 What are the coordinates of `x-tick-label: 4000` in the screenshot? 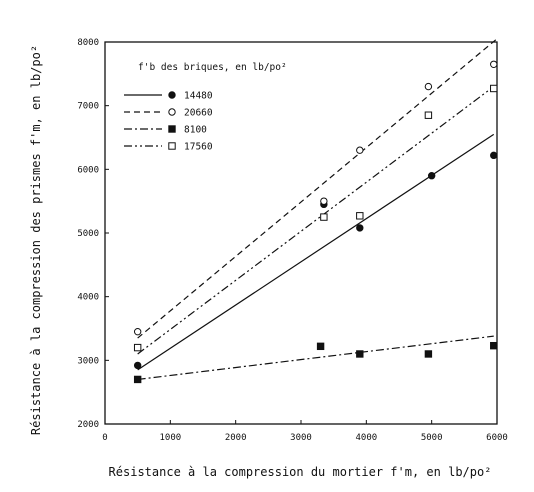 It's located at (366, 438).